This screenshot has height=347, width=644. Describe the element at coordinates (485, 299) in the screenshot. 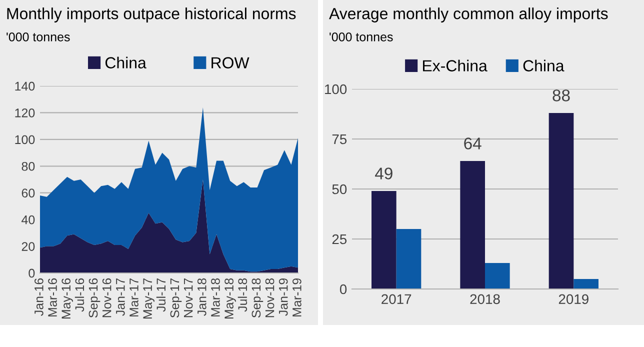

I see `x-tick-label: 2018` at that location.